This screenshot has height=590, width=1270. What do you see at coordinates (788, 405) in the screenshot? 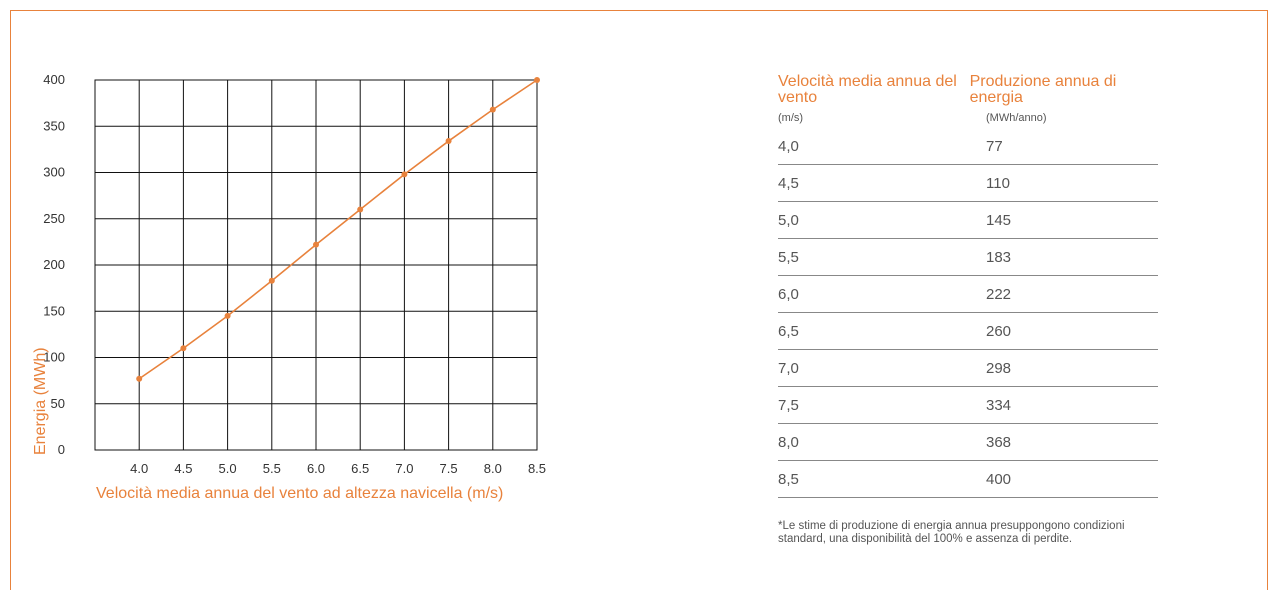
I see `cell-speed: 7,5` at bounding box center [788, 405].